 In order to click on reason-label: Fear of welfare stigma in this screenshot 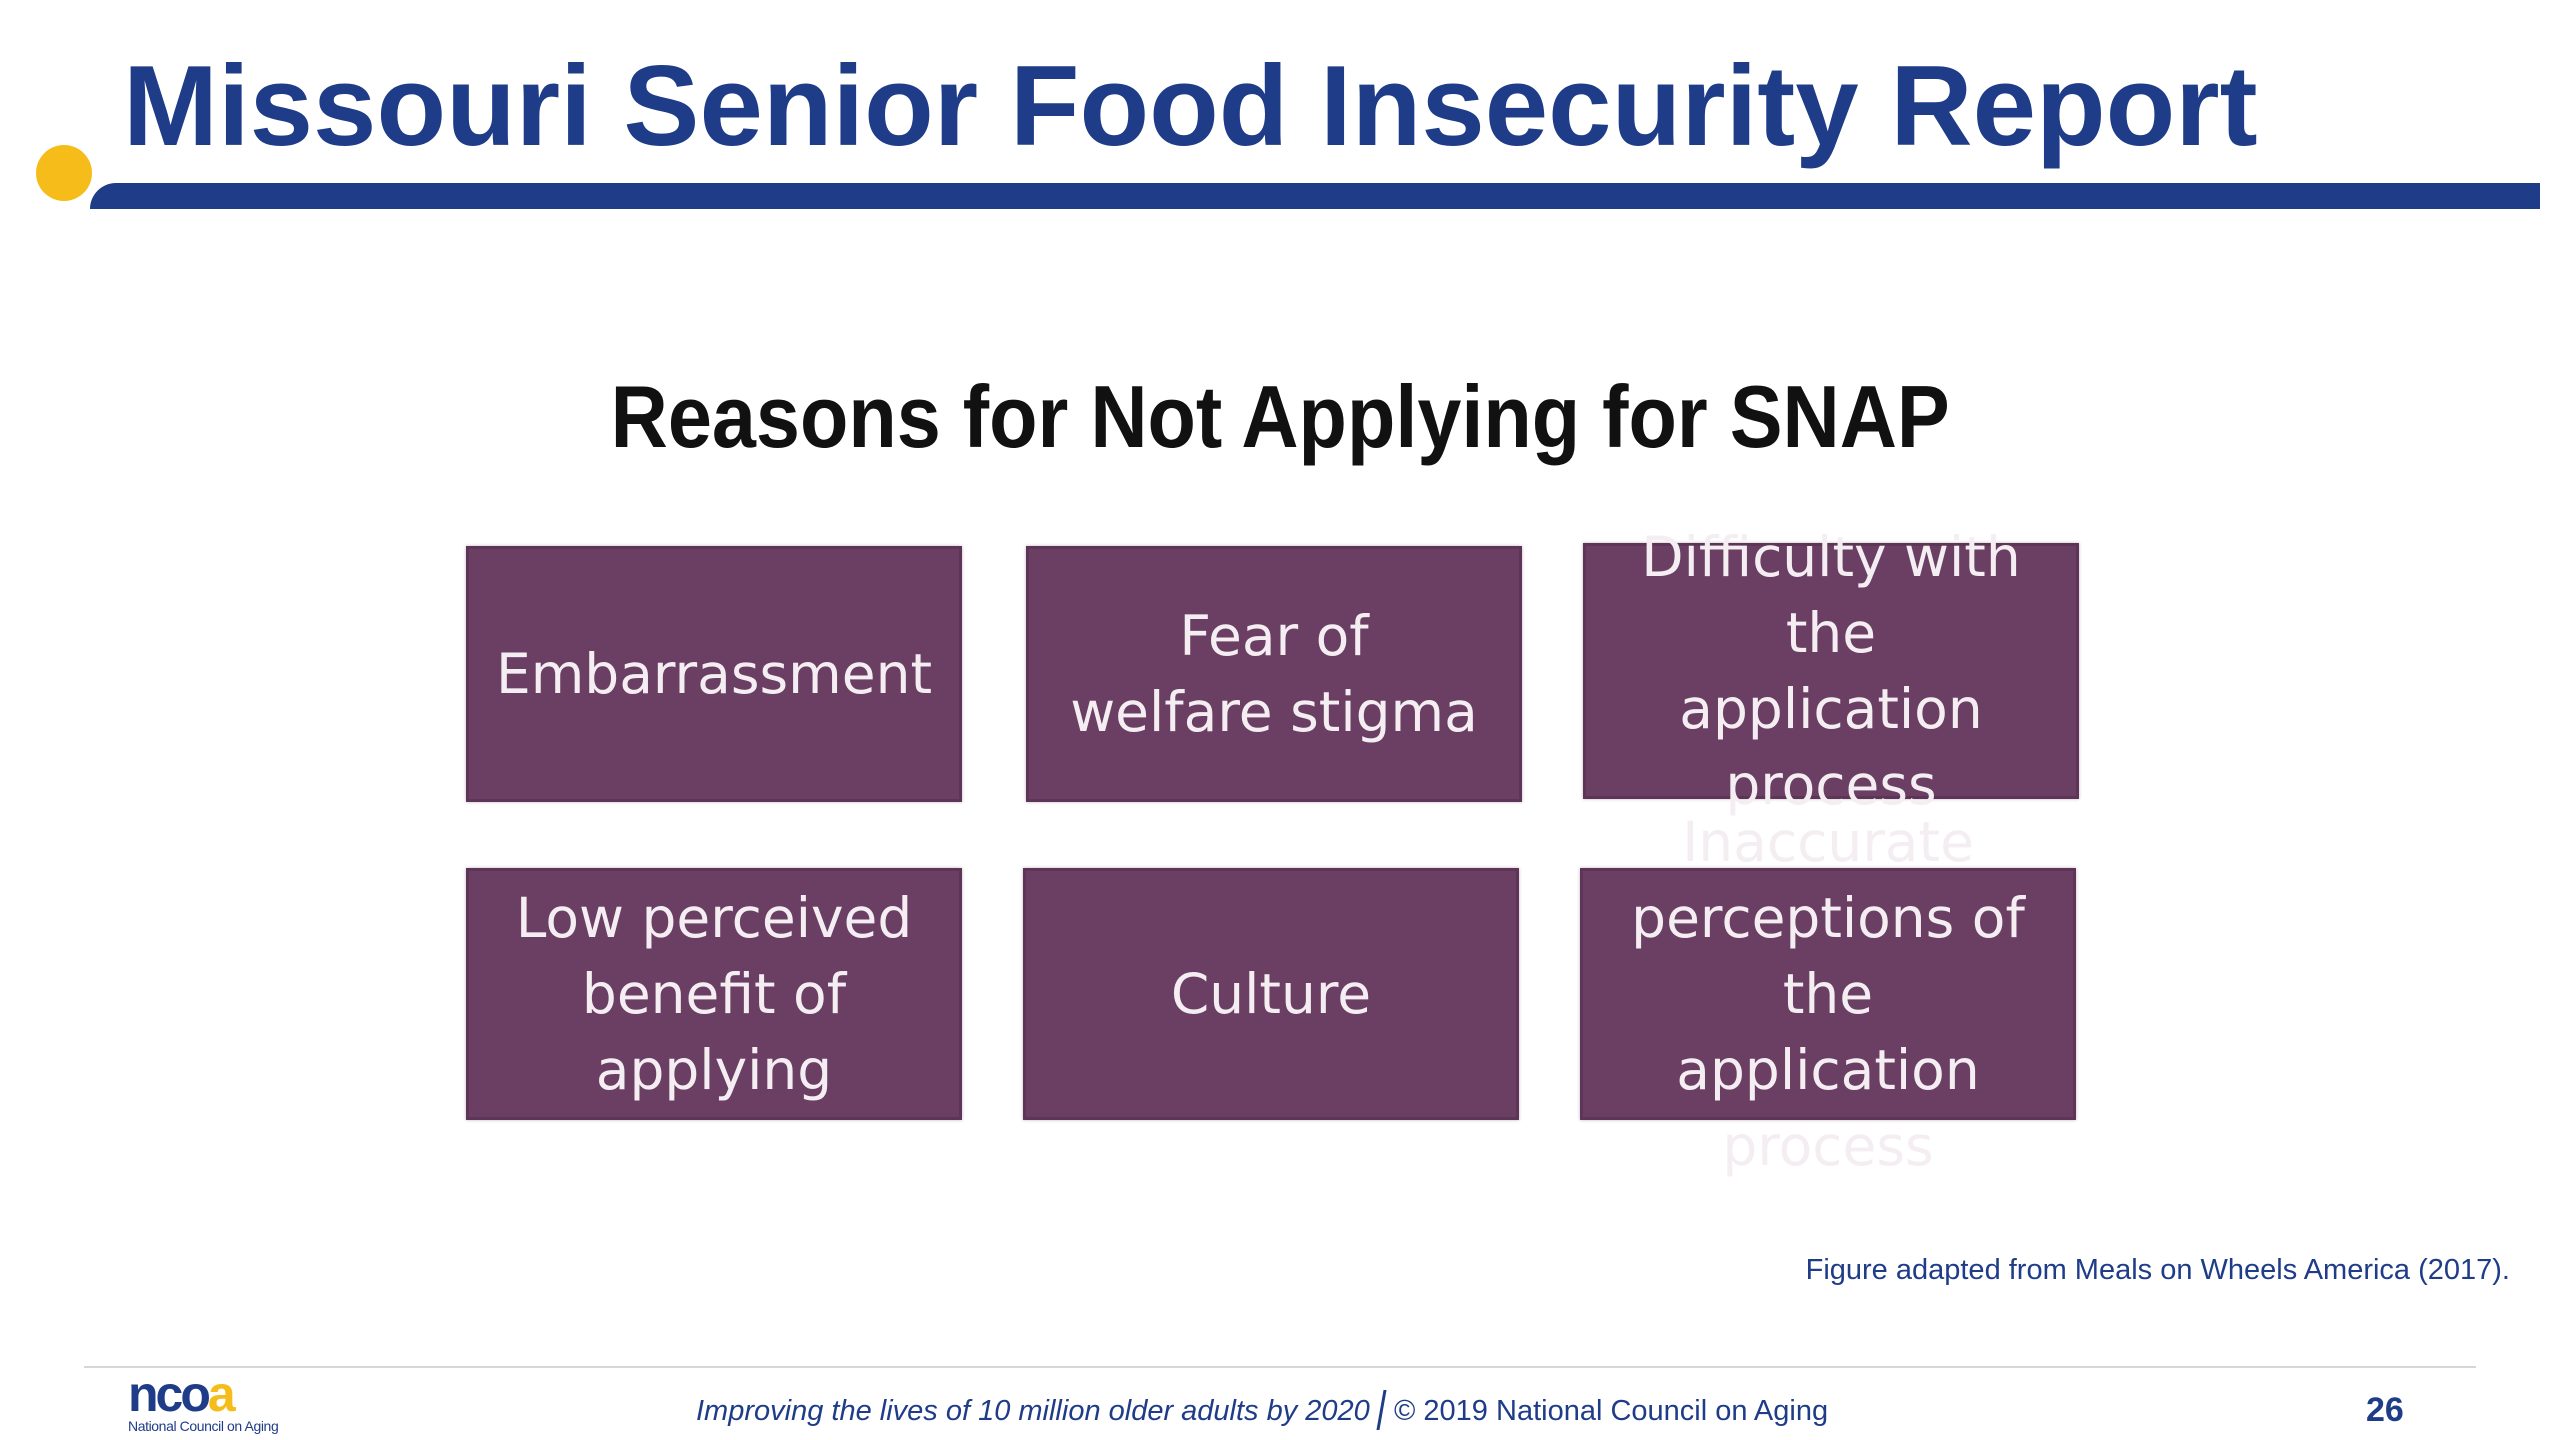, I will do `click(1274, 674)`.